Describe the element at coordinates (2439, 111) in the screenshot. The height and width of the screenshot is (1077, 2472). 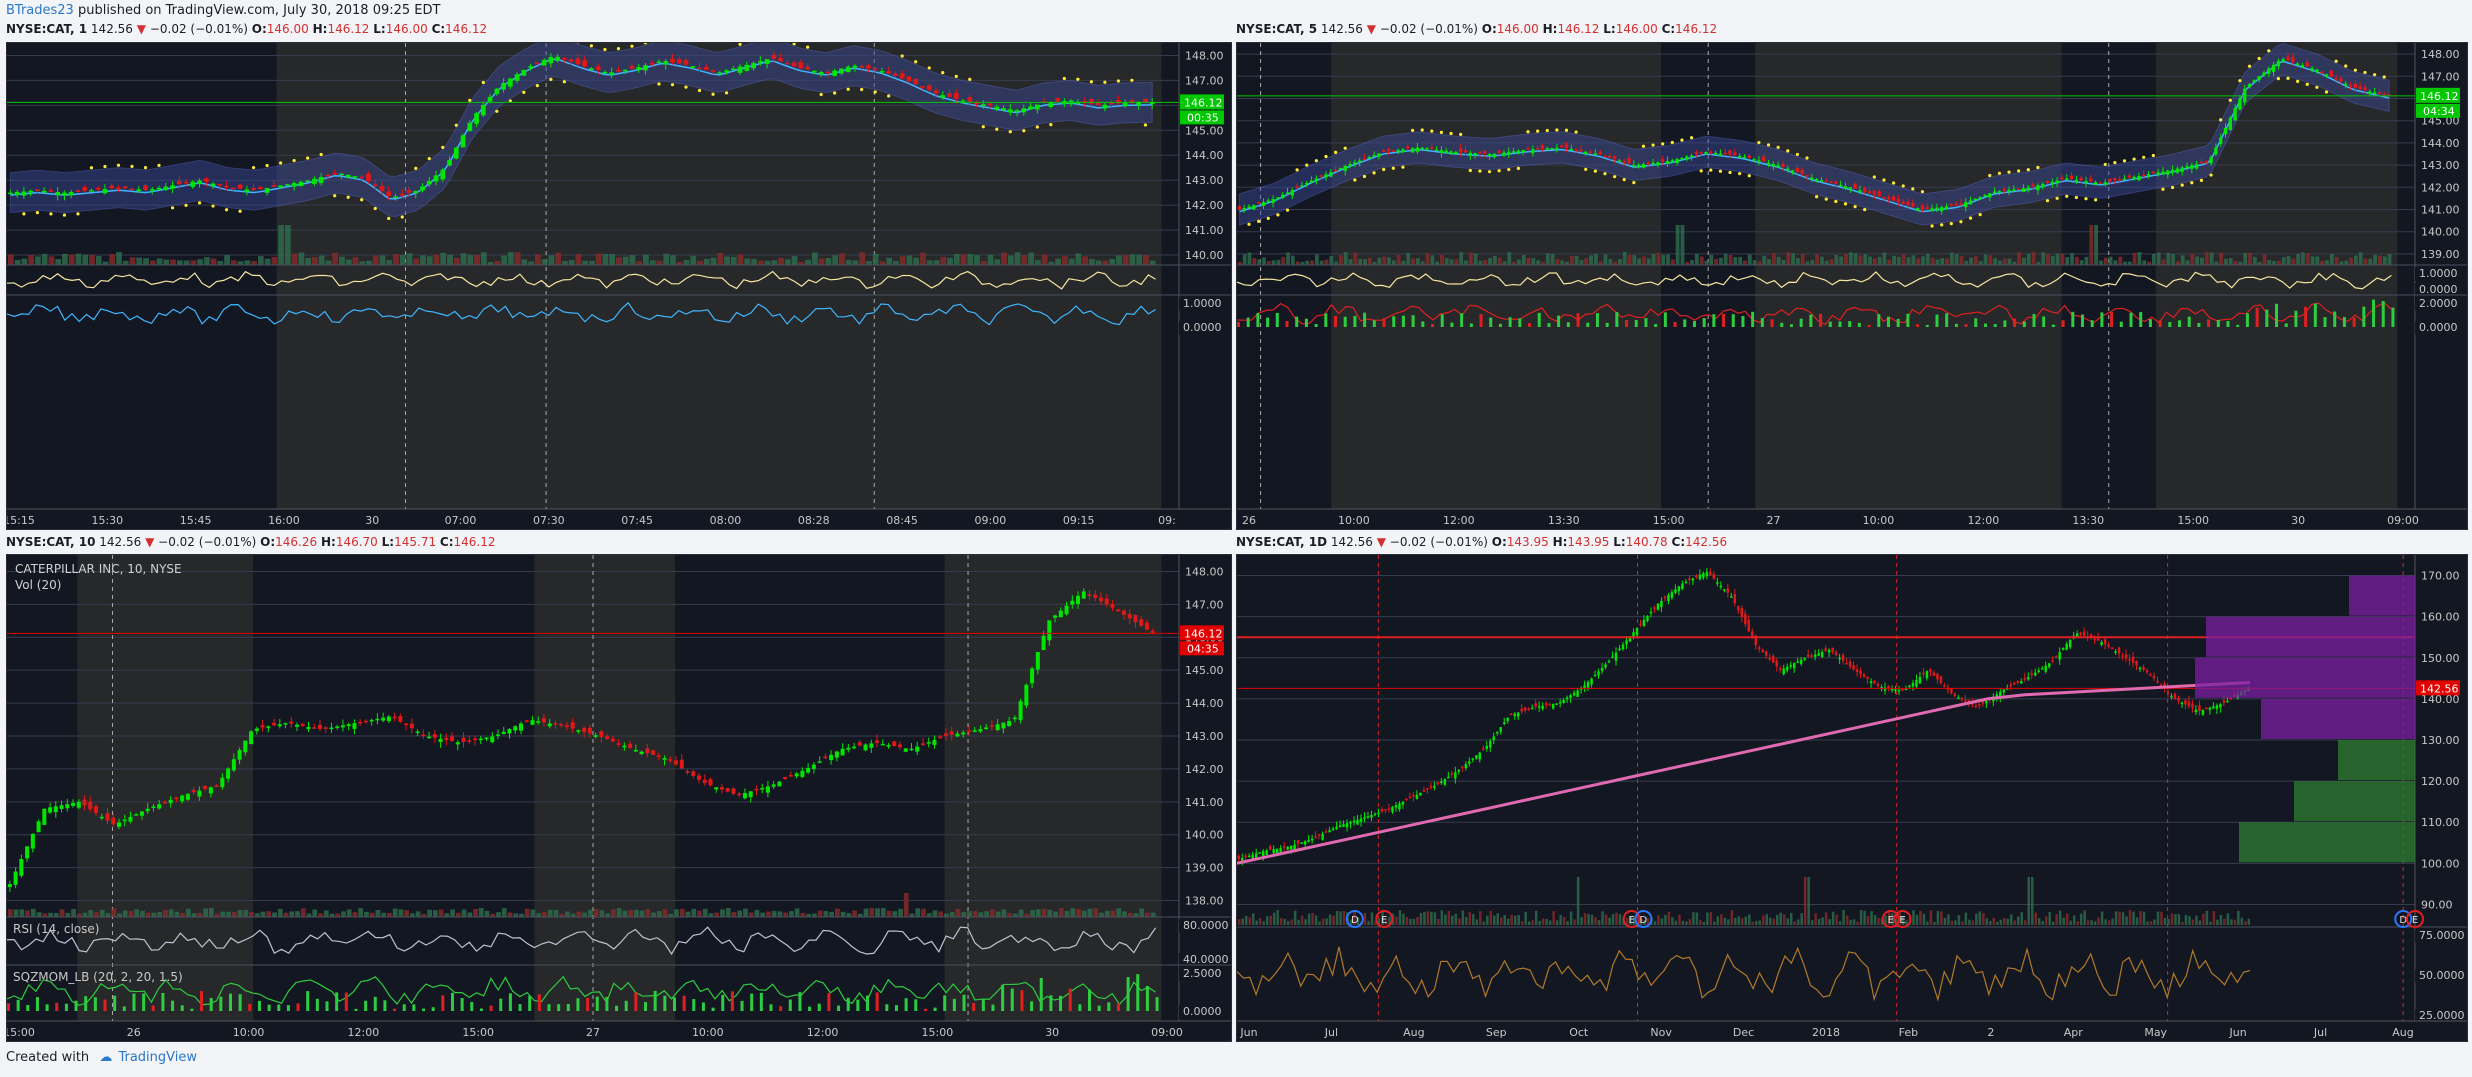
I see `countdown-text: 04:34` at that location.